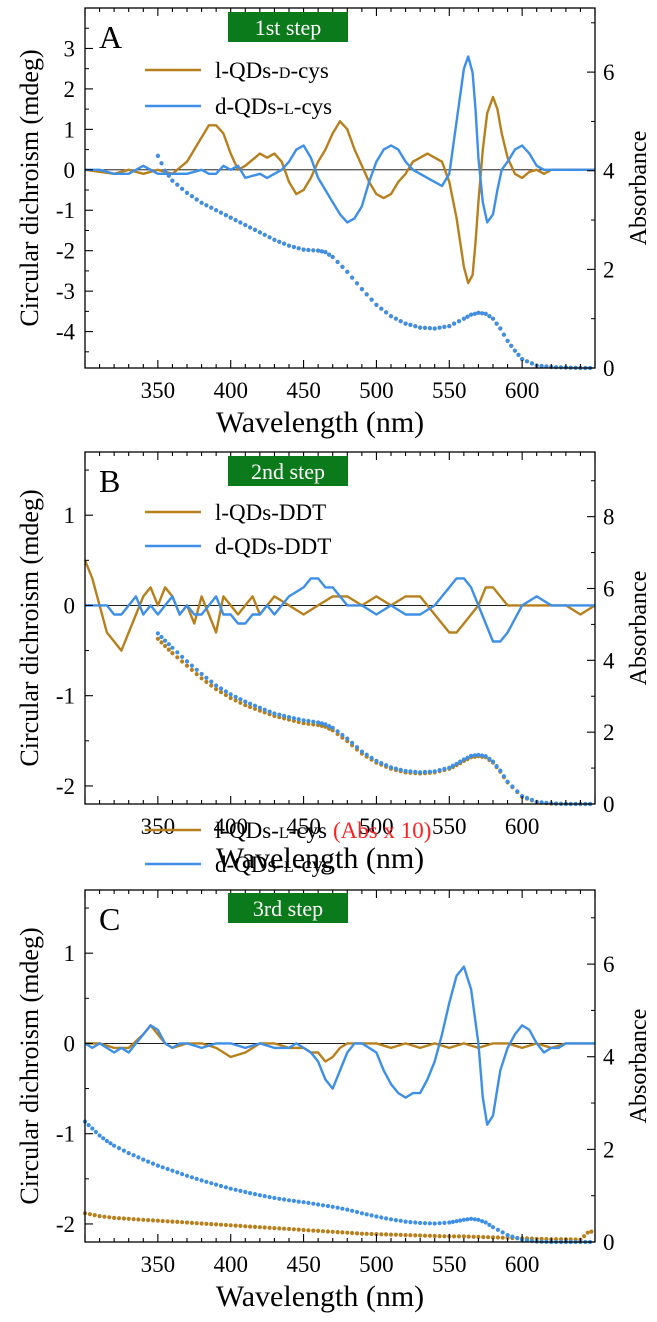 The height and width of the screenshot is (1322, 657). What do you see at coordinates (609, 517) in the screenshot?
I see `y2-tick-label: 8` at bounding box center [609, 517].